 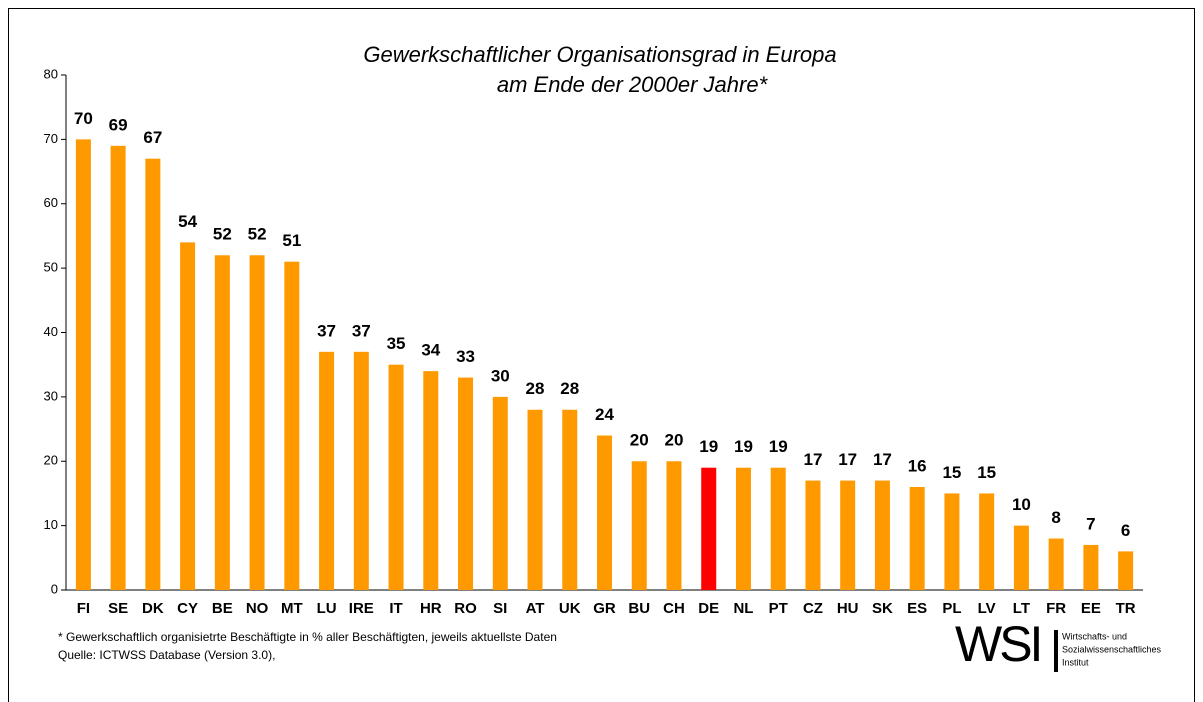 What do you see at coordinates (83, 118) in the screenshot?
I see `data-label: 70` at bounding box center [83, 118].